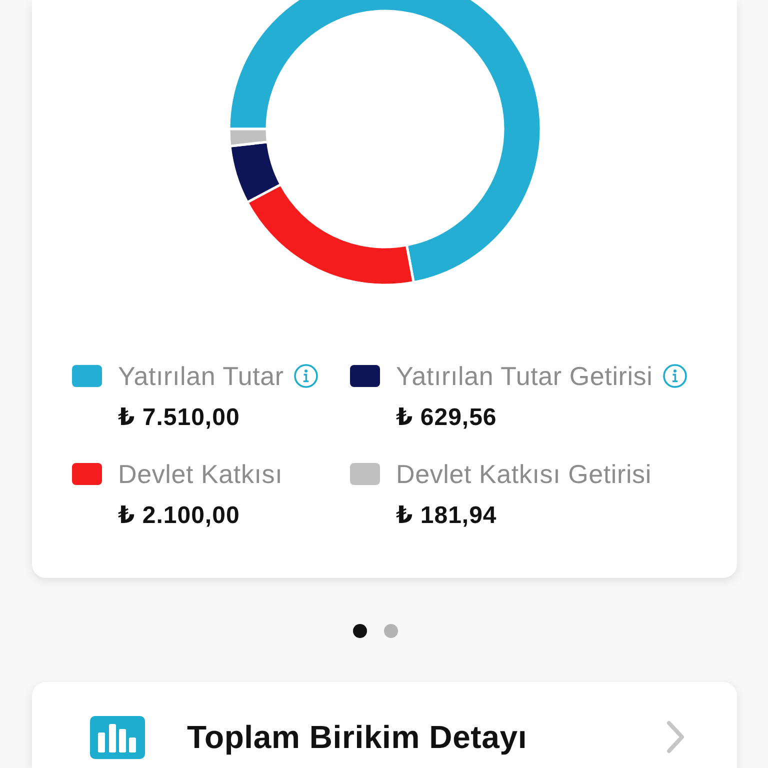 The width and height of the screenshot is (768, 768). I want to click on data-label: ₺ 2.100,00, so click(179, 516).